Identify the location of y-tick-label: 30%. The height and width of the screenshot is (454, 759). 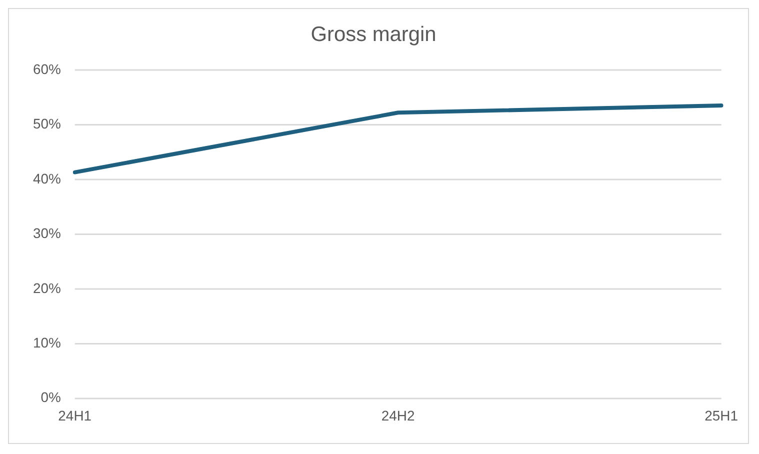
(46, 233).